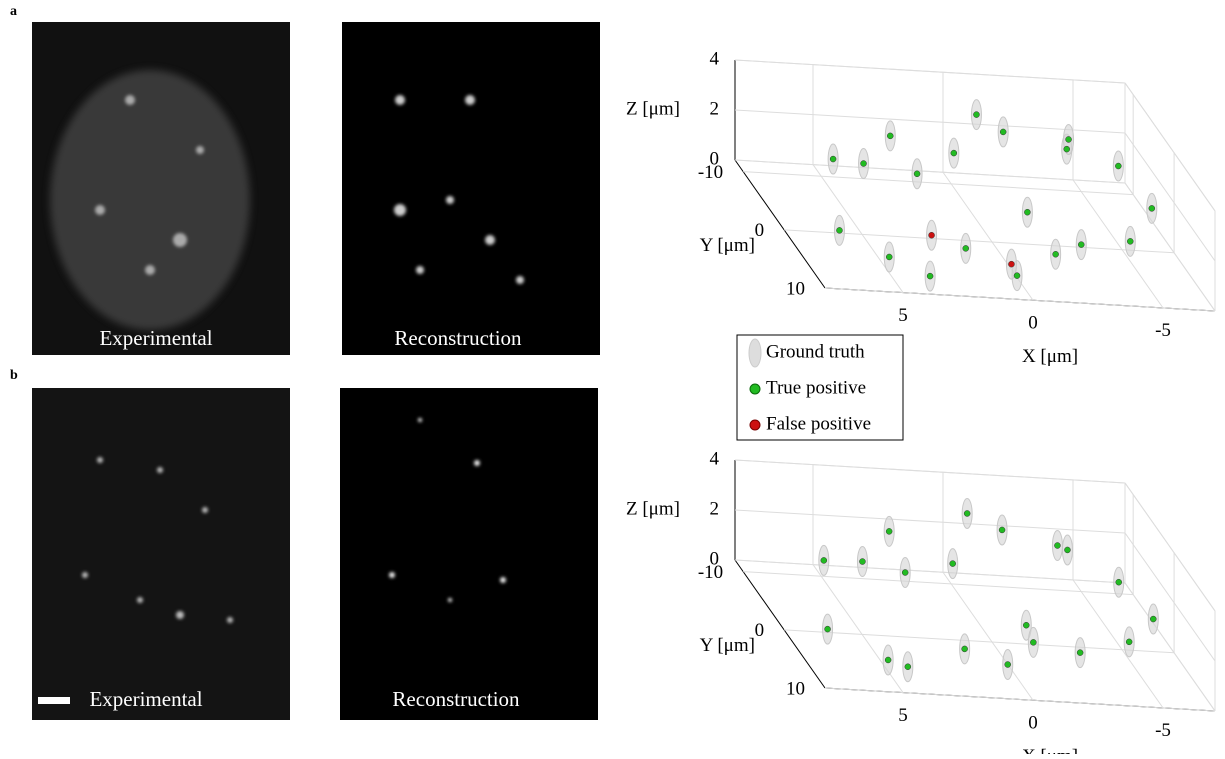  Describe the element at coordinates (816, 387) in the screenshot. I see `legend-label: True positive` at that location.